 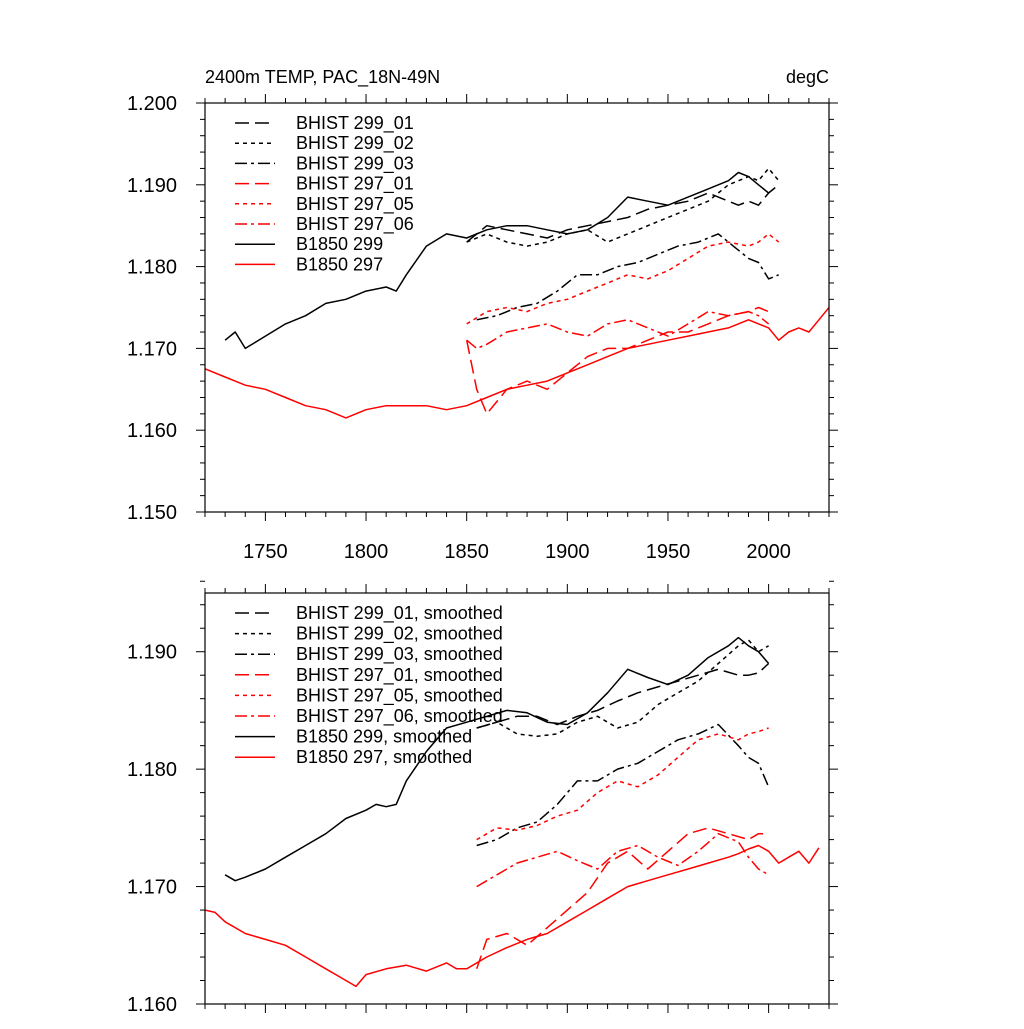 I want to click on panel1-y-tick-label: 1.160, so click(x=152, y=431).